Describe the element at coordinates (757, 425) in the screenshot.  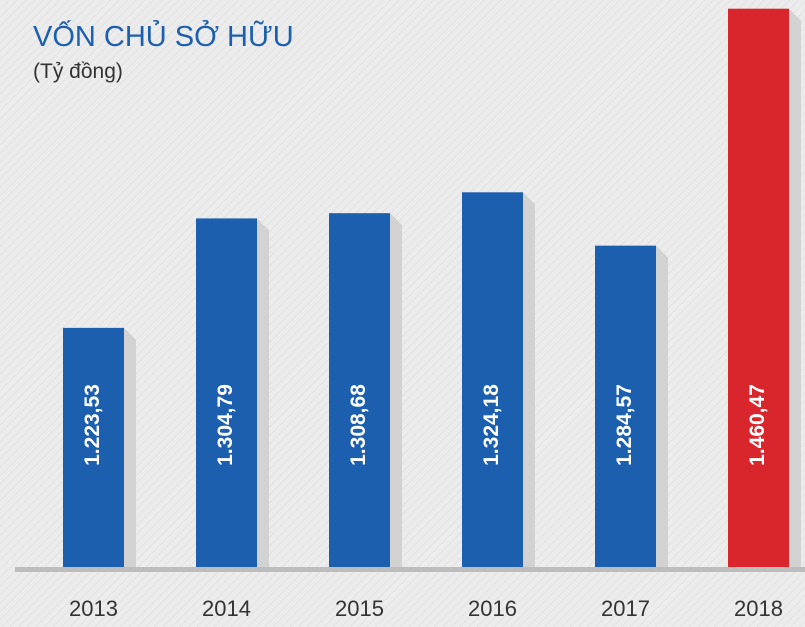
I see `value-label: 1.460,47` at that location.